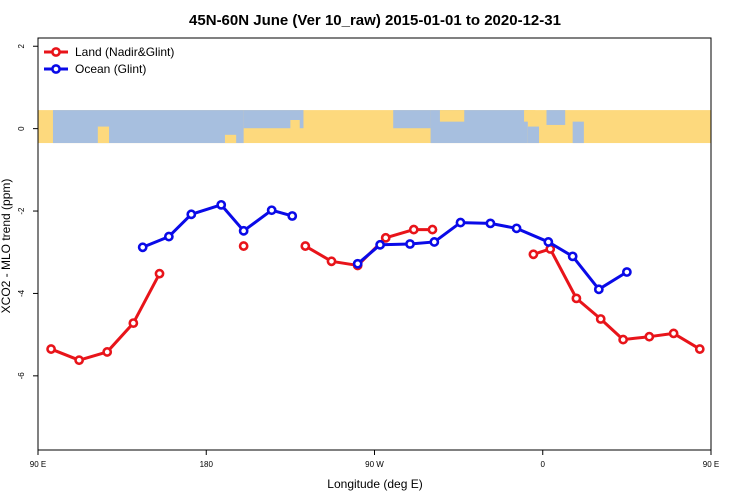  Describe the element at coordinates (530, 116) in the screenshot. I see `map-island-britain` at that location.